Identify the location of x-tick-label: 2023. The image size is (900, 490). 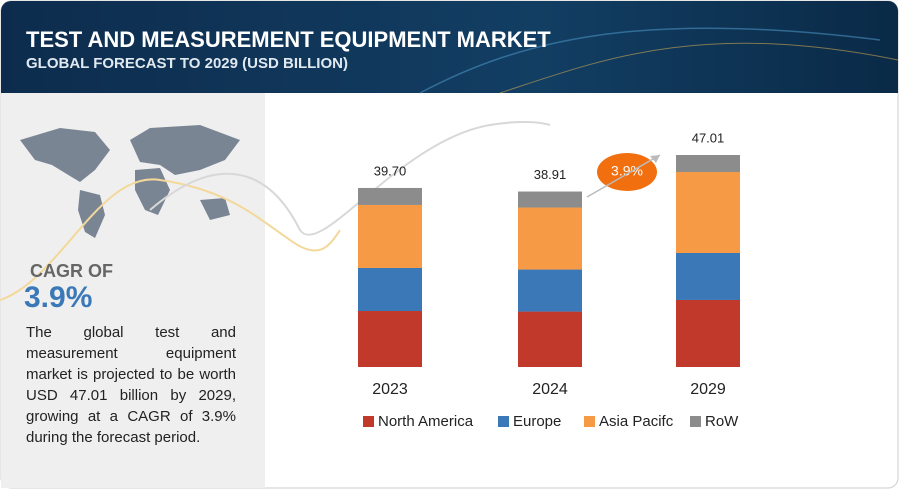
(390, 389).